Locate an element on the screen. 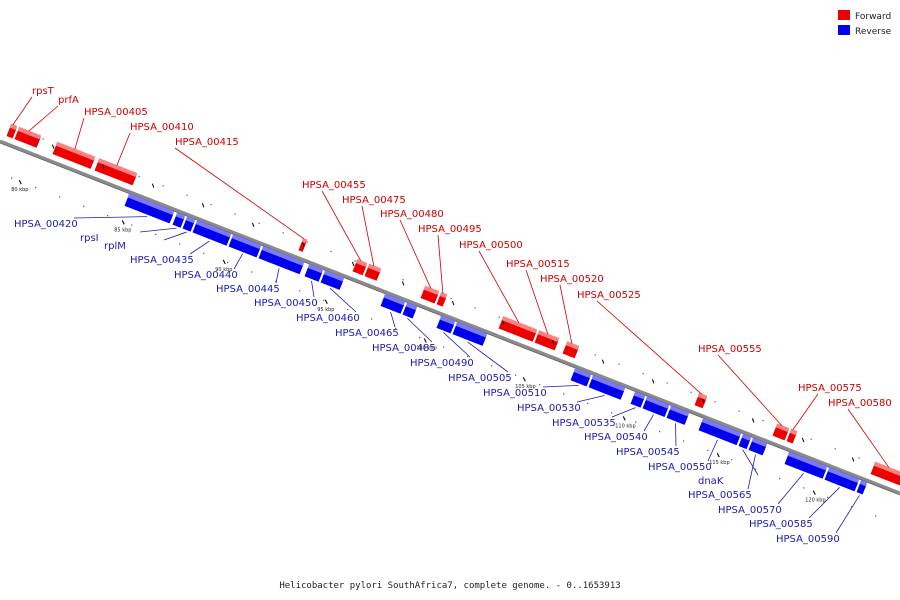 The width and height of the screenshot is (900, 600). forward-gene-label: HPSA_00525 is located at coordinates (609, 295).